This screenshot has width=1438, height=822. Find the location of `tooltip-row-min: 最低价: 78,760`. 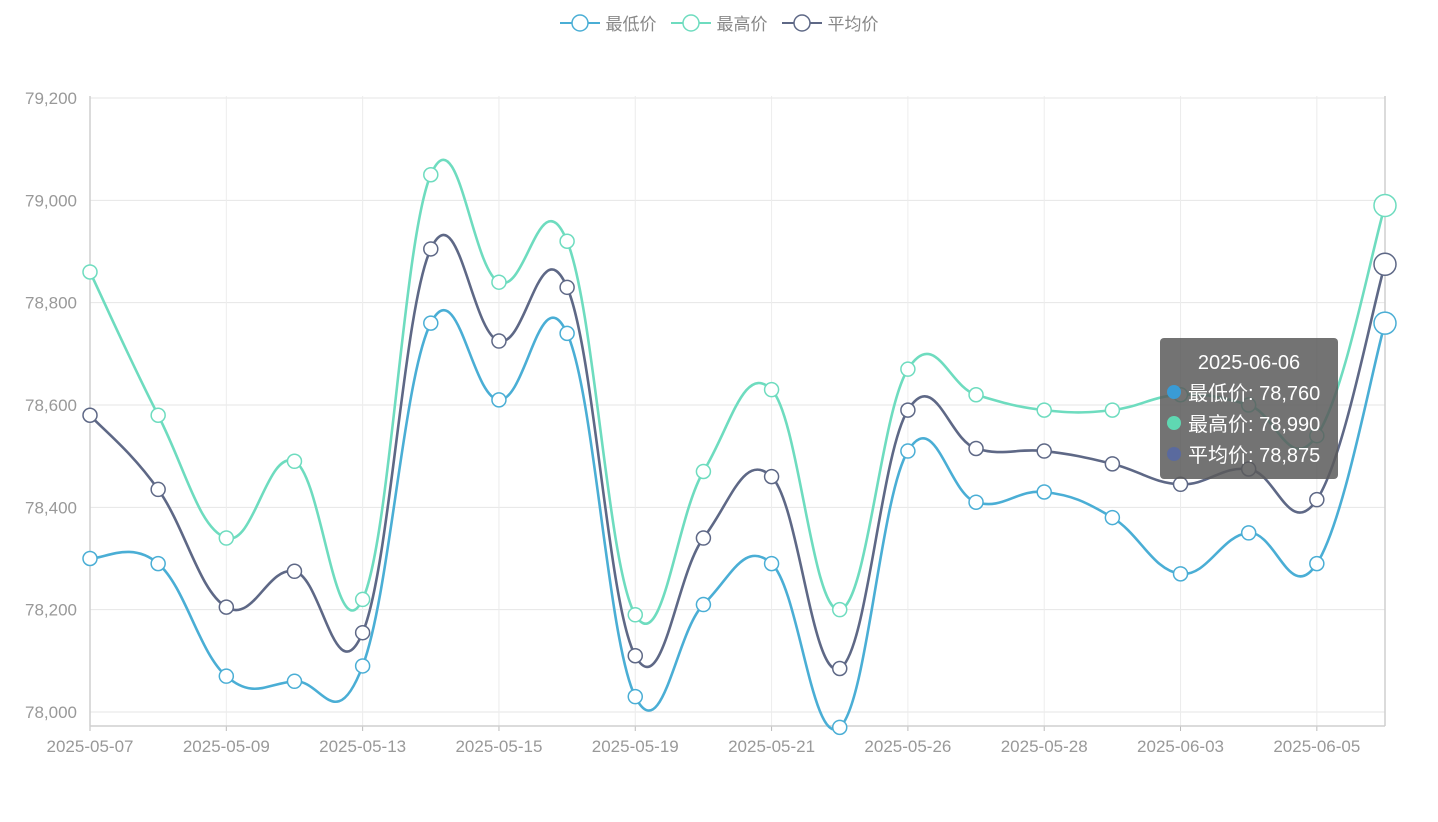

tooltip-row-min: 最低价: 78,760 is located at coordinates (1249, 391).